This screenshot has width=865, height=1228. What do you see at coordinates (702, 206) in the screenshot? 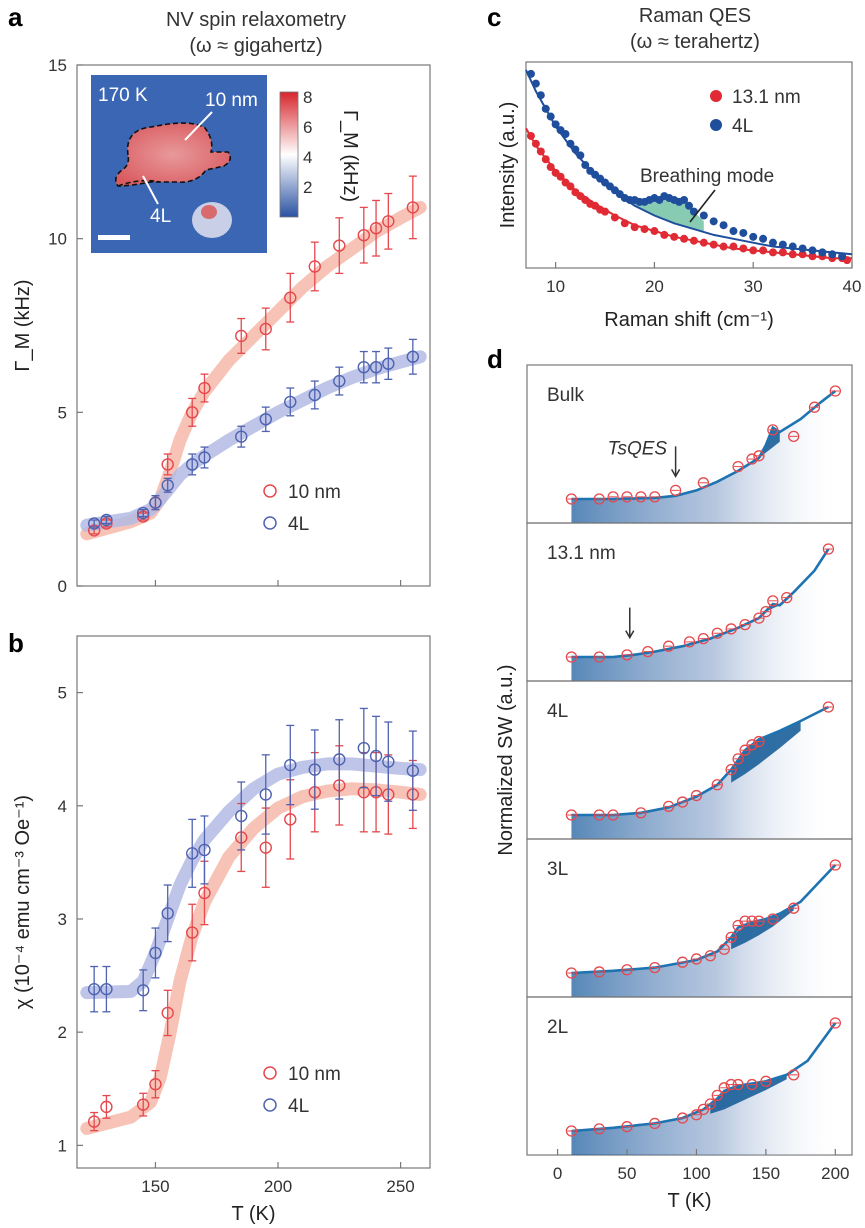
I see `annotation-pointer` at bounding box center [702, 206].